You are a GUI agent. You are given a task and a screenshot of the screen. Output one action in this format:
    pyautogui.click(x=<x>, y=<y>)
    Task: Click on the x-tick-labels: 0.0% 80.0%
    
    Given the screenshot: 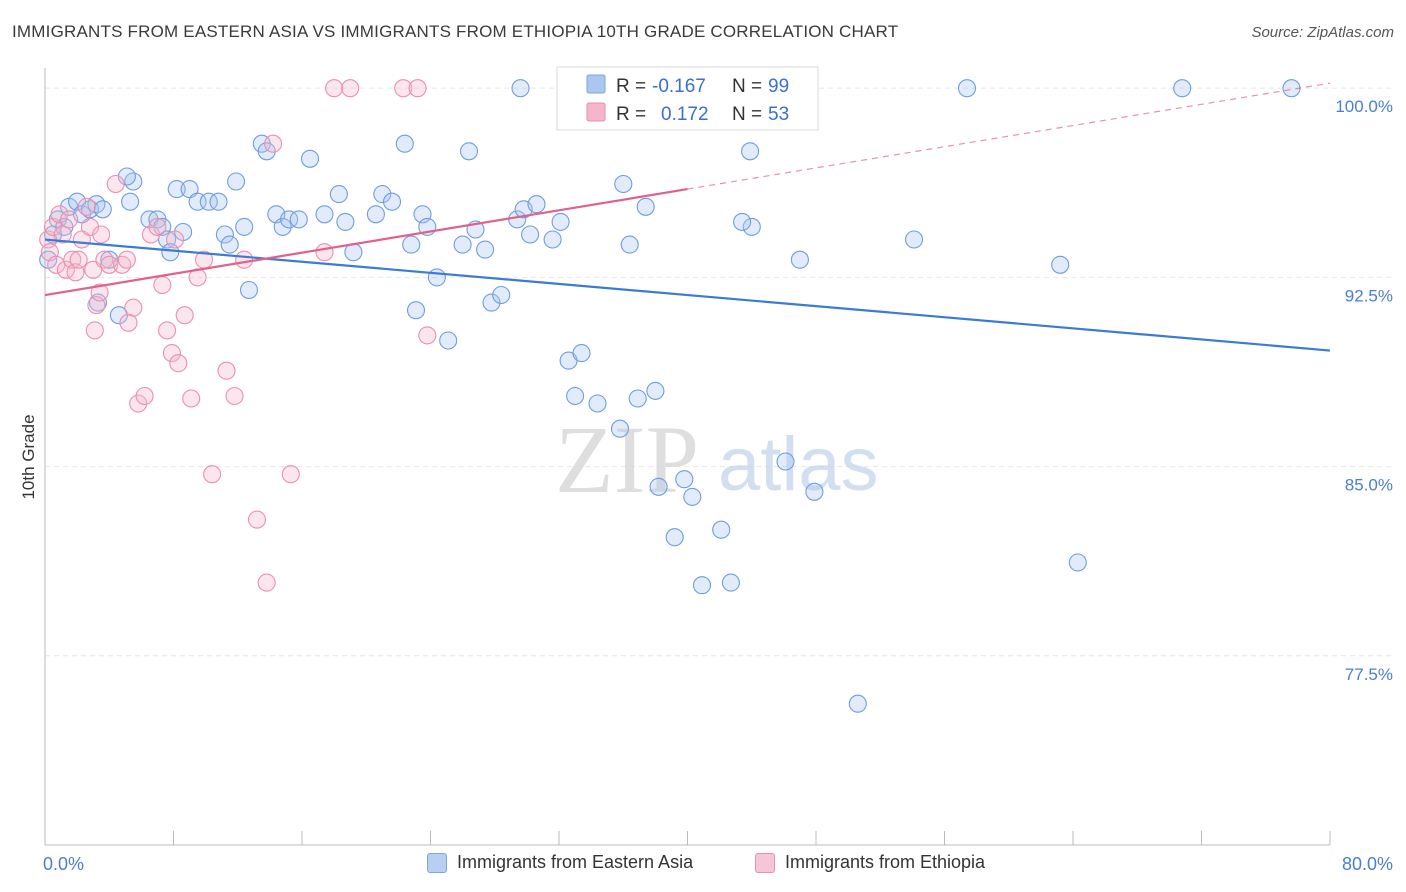 What is the action you would take?
    pyautogui.click(x=718, y=864)
    